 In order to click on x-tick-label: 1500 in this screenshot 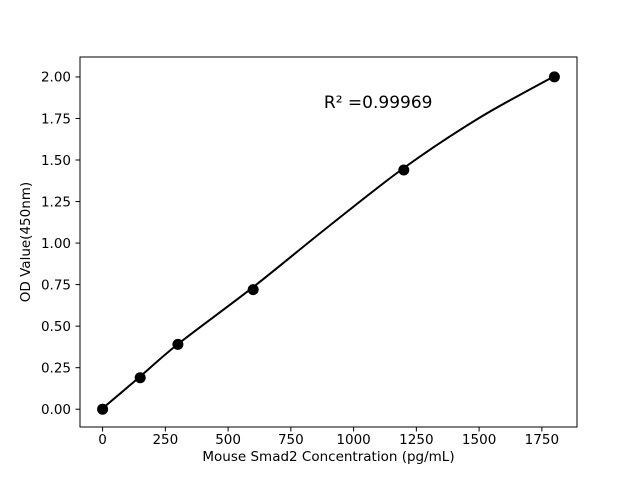, I will do `click(479, 440)`.